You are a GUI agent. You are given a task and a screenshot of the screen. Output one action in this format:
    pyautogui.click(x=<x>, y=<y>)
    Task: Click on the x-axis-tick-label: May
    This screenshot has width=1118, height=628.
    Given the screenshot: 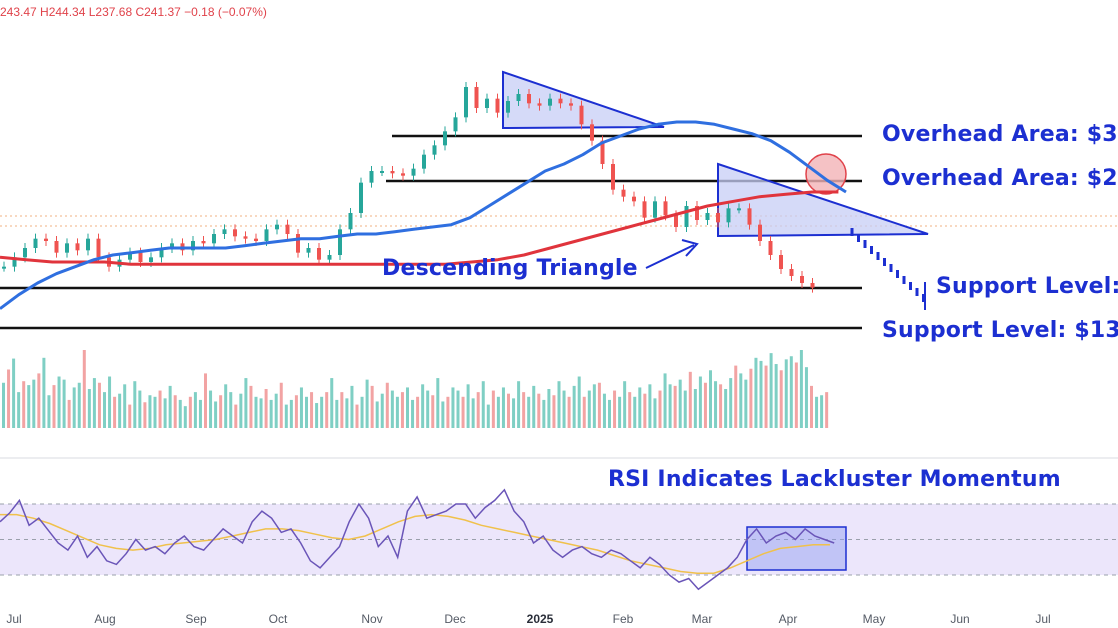 What is the action you would take?
    pyautogui.click(x=874, y=619)
    